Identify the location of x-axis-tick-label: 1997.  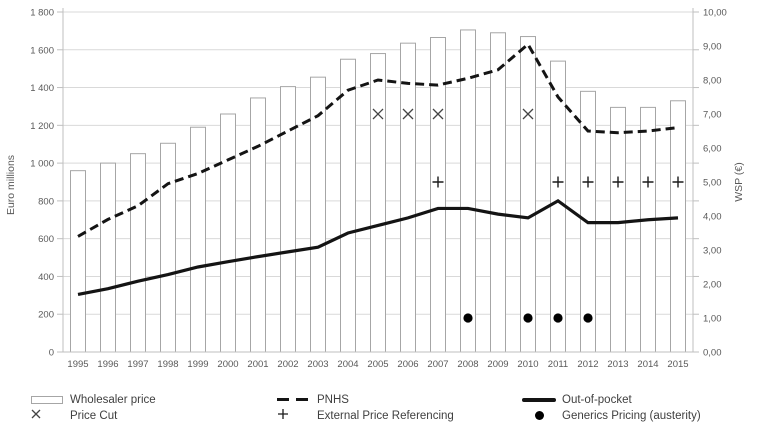
(137, 364).